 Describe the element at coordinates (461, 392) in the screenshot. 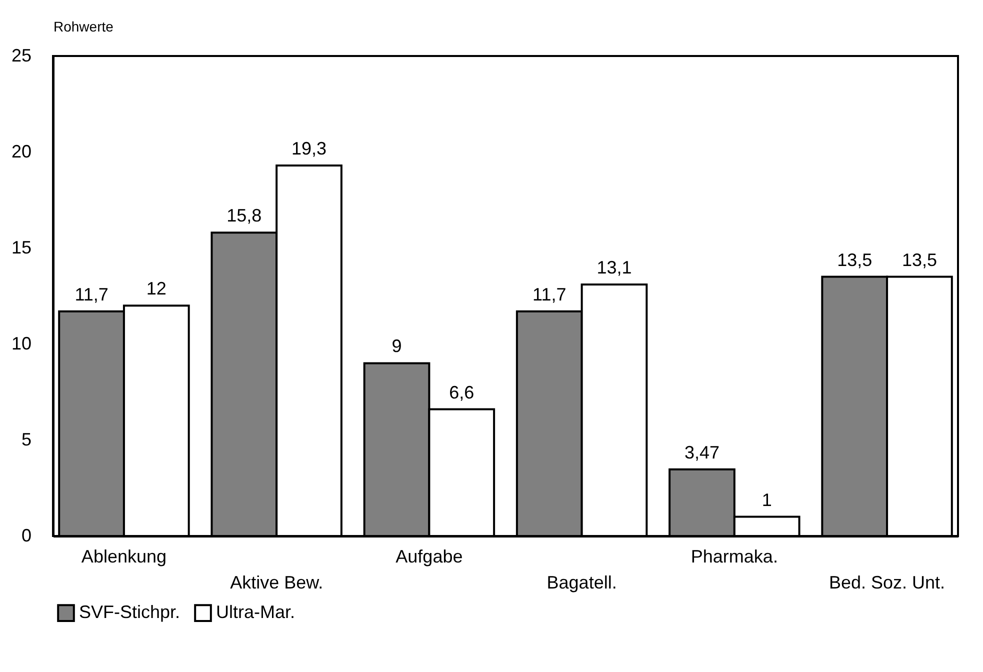

I see `data-label: 6,6` at that location.